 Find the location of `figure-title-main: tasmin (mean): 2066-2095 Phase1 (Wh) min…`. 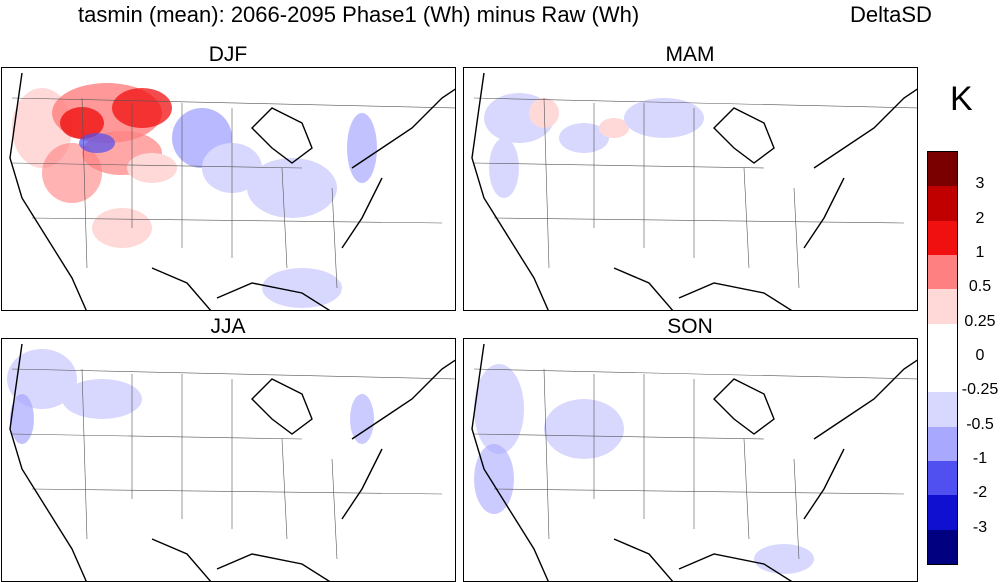

figure-title-main: tasmin (mean): 2066-2095 Phase1 (Wh) min… is located at coordinates (359, 14).